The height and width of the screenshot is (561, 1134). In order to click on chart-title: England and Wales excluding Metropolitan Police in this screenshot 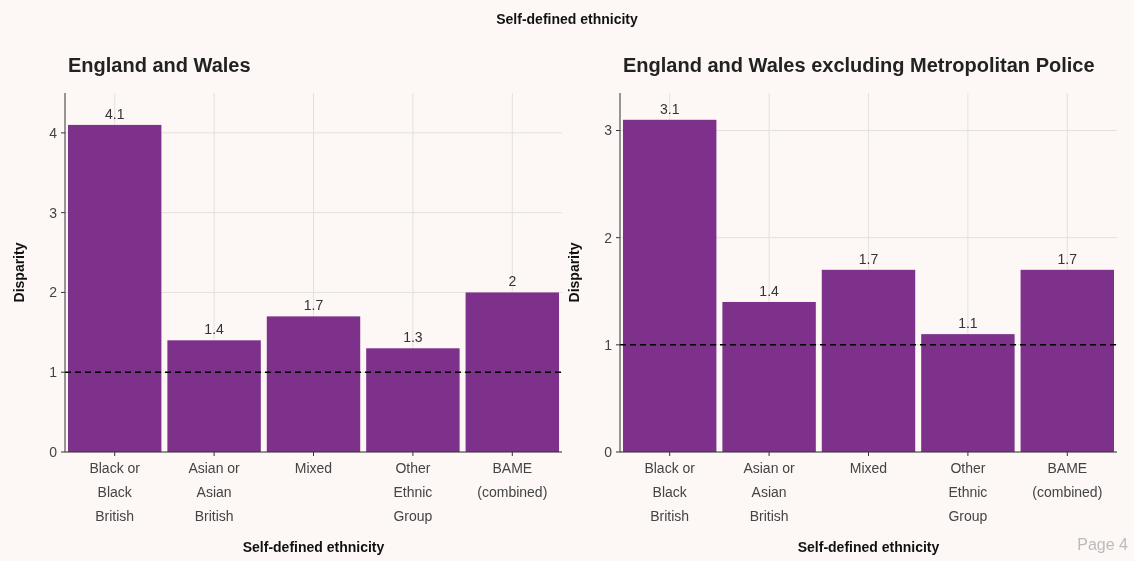, I will do `click(859, 65)`.